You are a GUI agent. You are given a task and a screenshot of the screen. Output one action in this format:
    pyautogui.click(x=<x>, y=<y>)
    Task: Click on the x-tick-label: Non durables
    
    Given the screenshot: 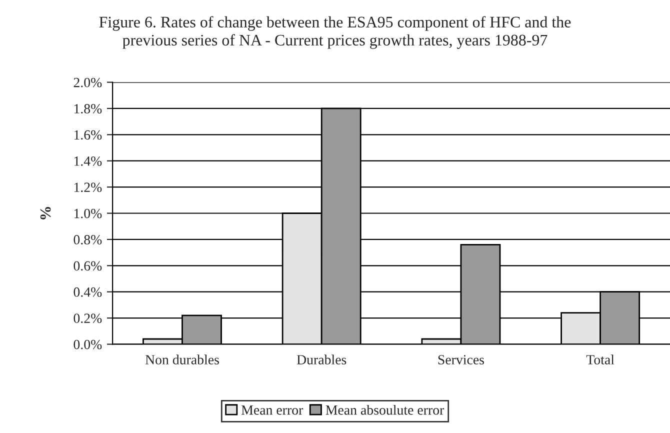 What is the action you would take?
    pyautogui.click(x=182, y=359)
    